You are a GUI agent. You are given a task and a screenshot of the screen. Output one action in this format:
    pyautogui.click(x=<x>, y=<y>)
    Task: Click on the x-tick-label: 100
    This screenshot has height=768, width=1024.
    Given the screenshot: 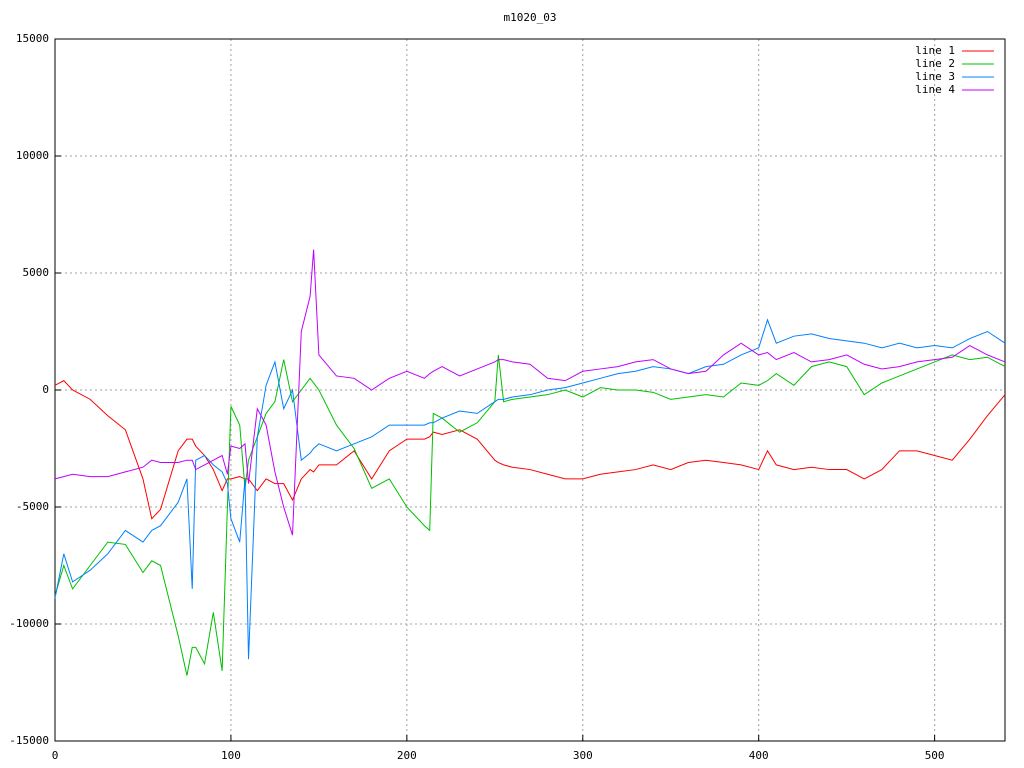 What is the action you would take?
    pyautogui.click(x=231, y=755)
    